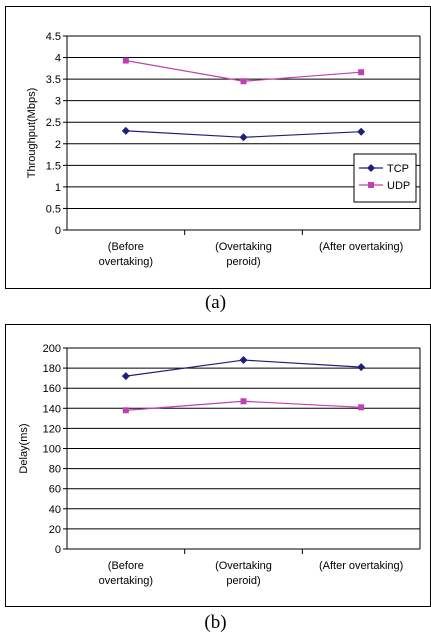 The image size is (431, 641). What do you see at coordinates (58, 188) in the screenshot?
I see `y-tick-label: 1` at bounding box center [58, 188].